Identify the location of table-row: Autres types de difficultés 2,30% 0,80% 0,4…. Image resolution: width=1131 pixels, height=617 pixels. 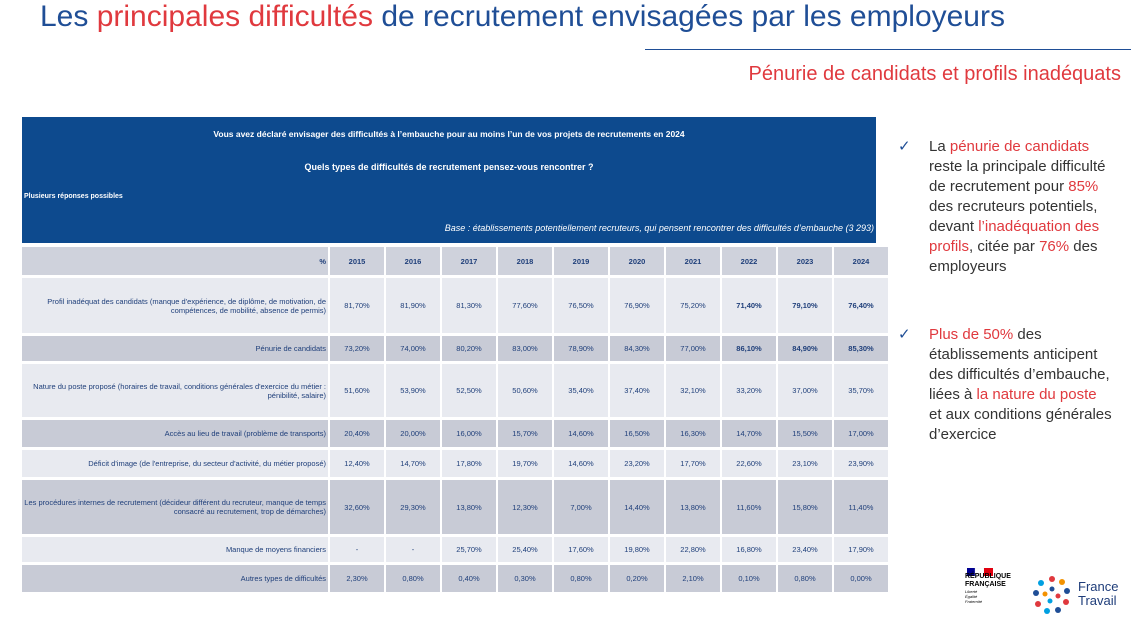
(455, 578).